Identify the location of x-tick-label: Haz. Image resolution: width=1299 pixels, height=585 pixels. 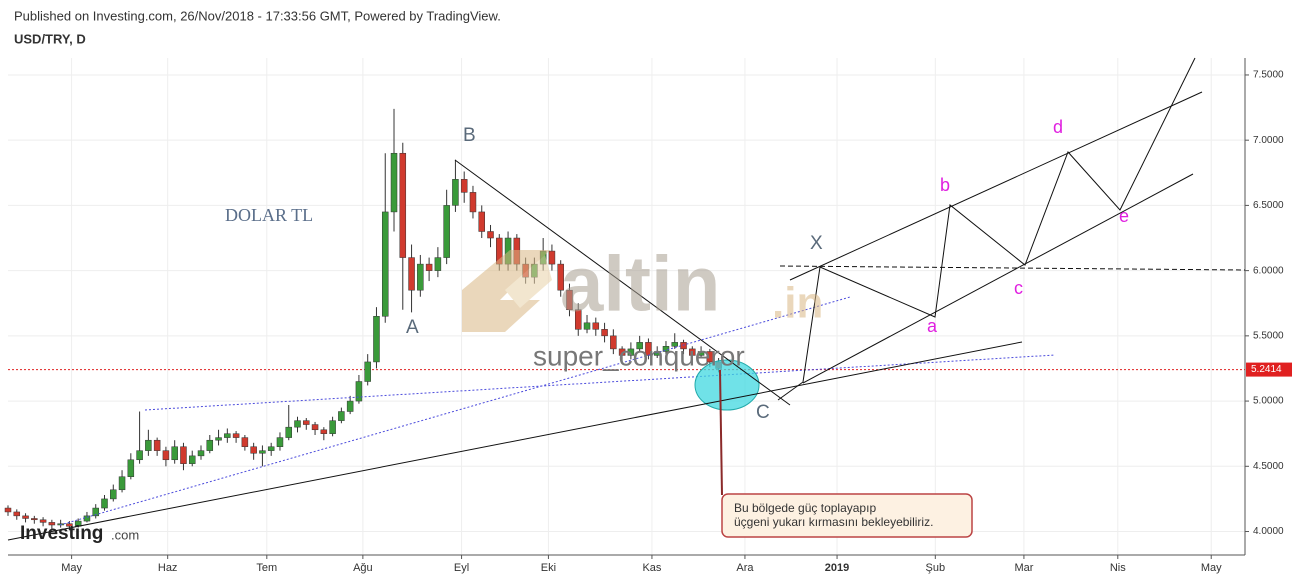
(168, 568).